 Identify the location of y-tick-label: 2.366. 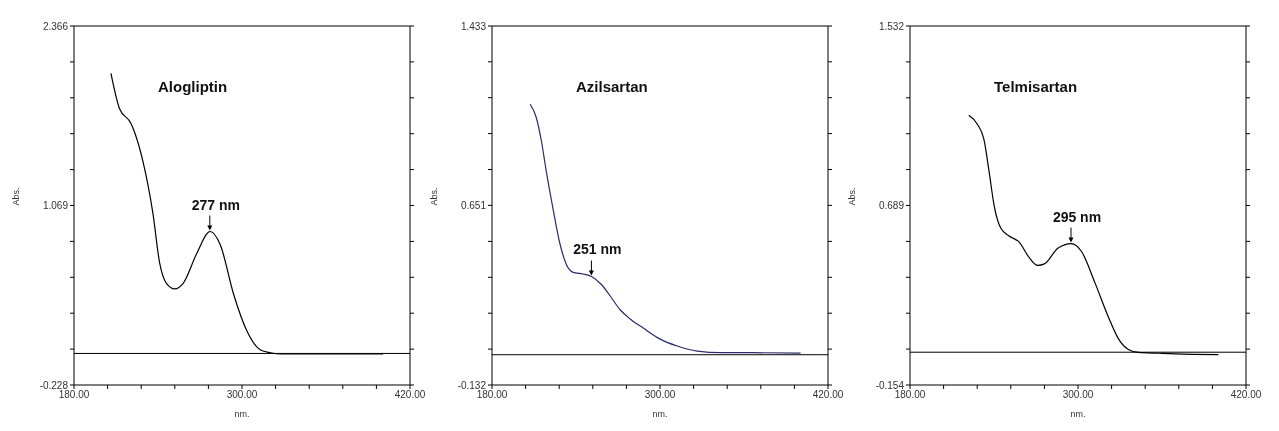
(55, 26).